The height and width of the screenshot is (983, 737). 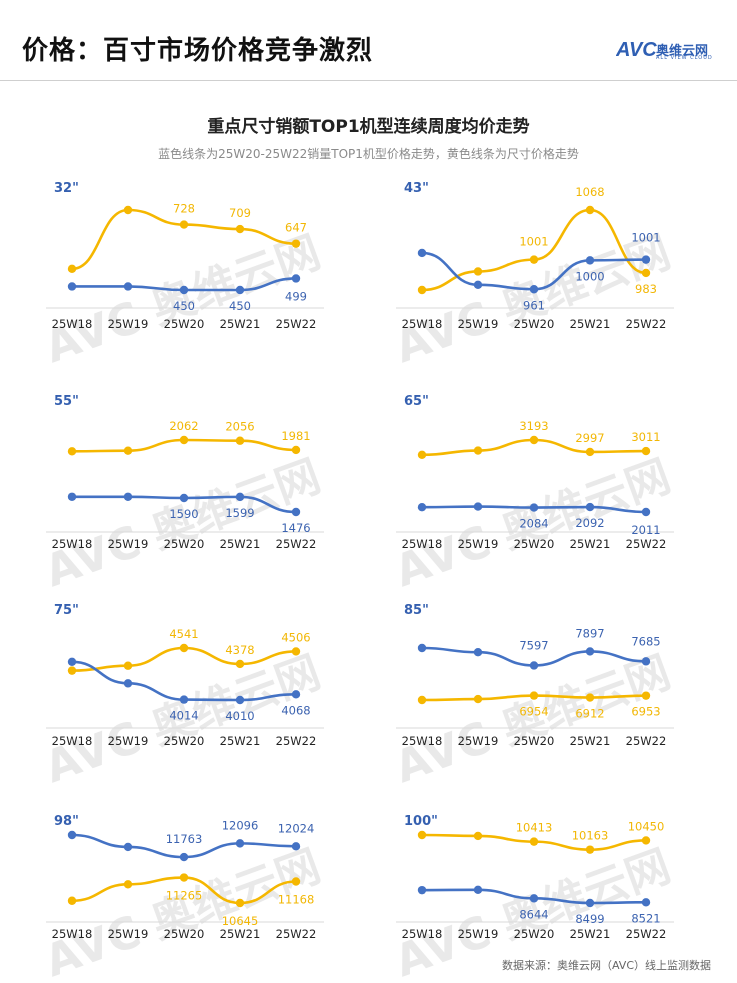 I want to click on top1-model-label: 8644, so click(x=533, y=914).